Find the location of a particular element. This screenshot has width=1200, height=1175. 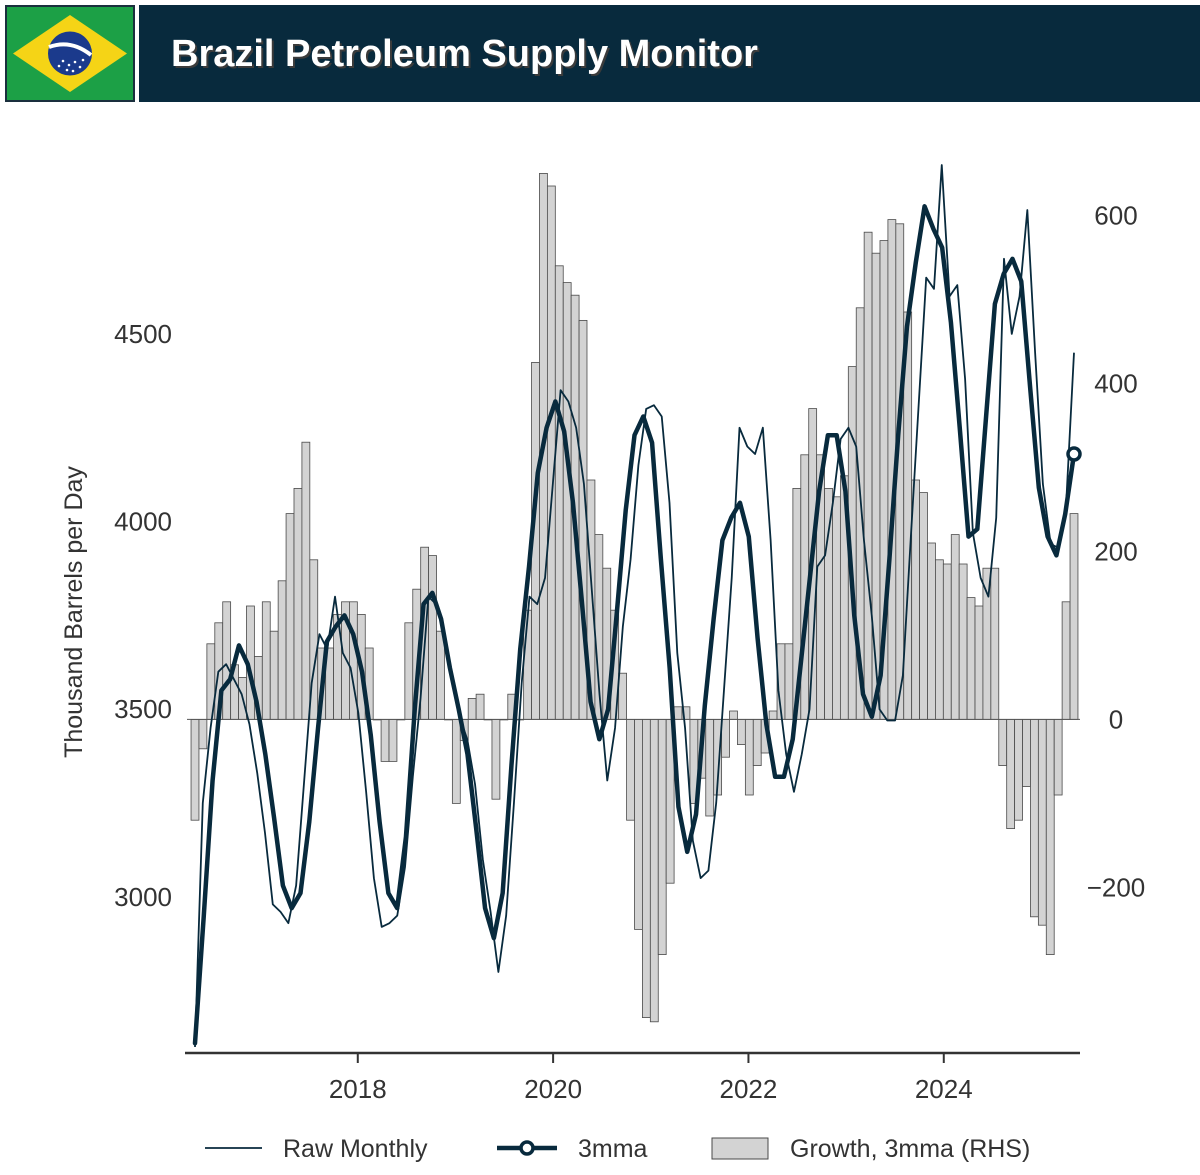

y-ticks-left: 3000 3500 4000 4500 is located at coordinates (143, 615).